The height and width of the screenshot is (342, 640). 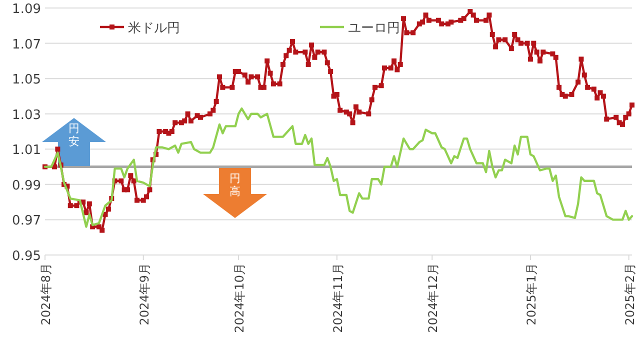 I want to click on y-tick-label: 1.05, so click(x=26, y=80).